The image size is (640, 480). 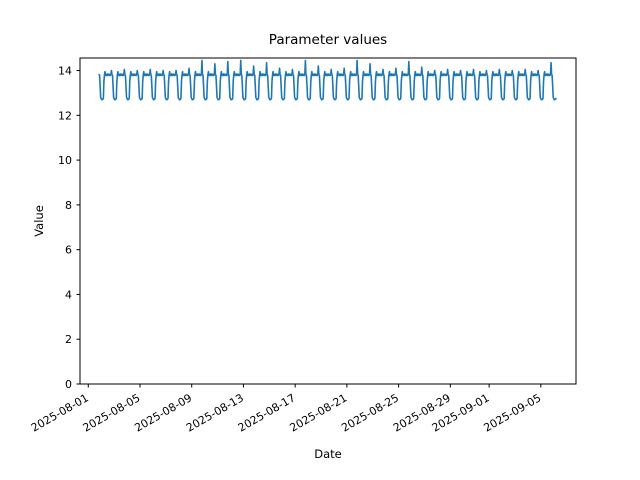 I want to click on x-tick-label: 2025-08-13, so click(x=215, y=412).